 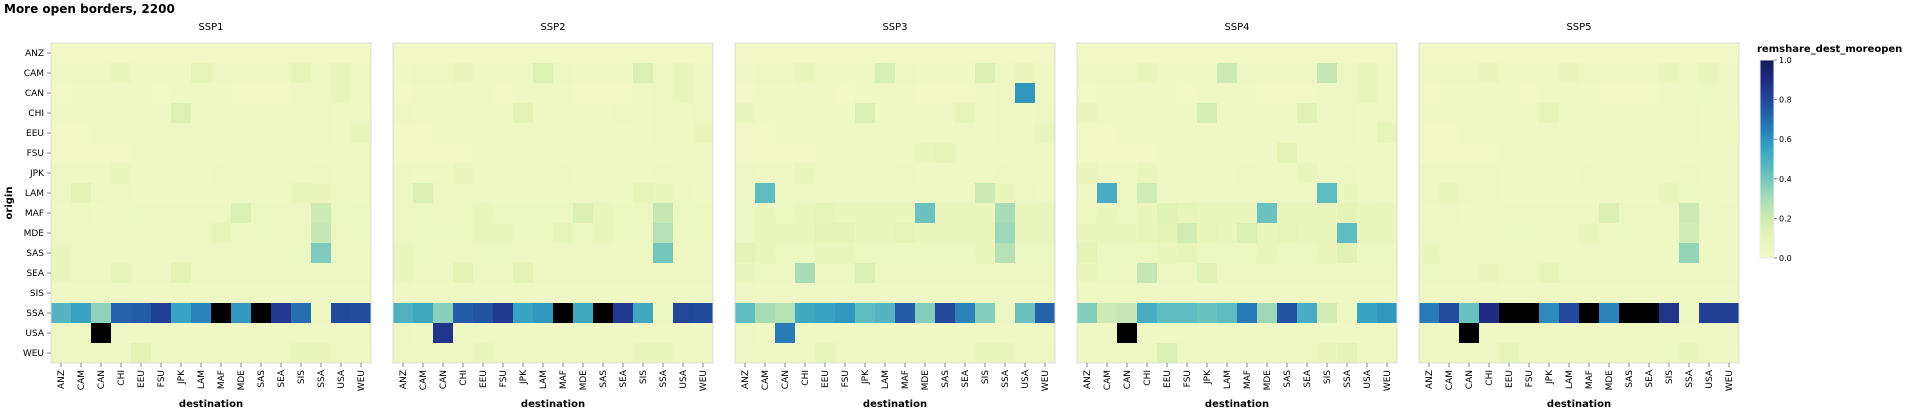 I want to click on y-tick-label: CHI, so click(x=36, y=114).